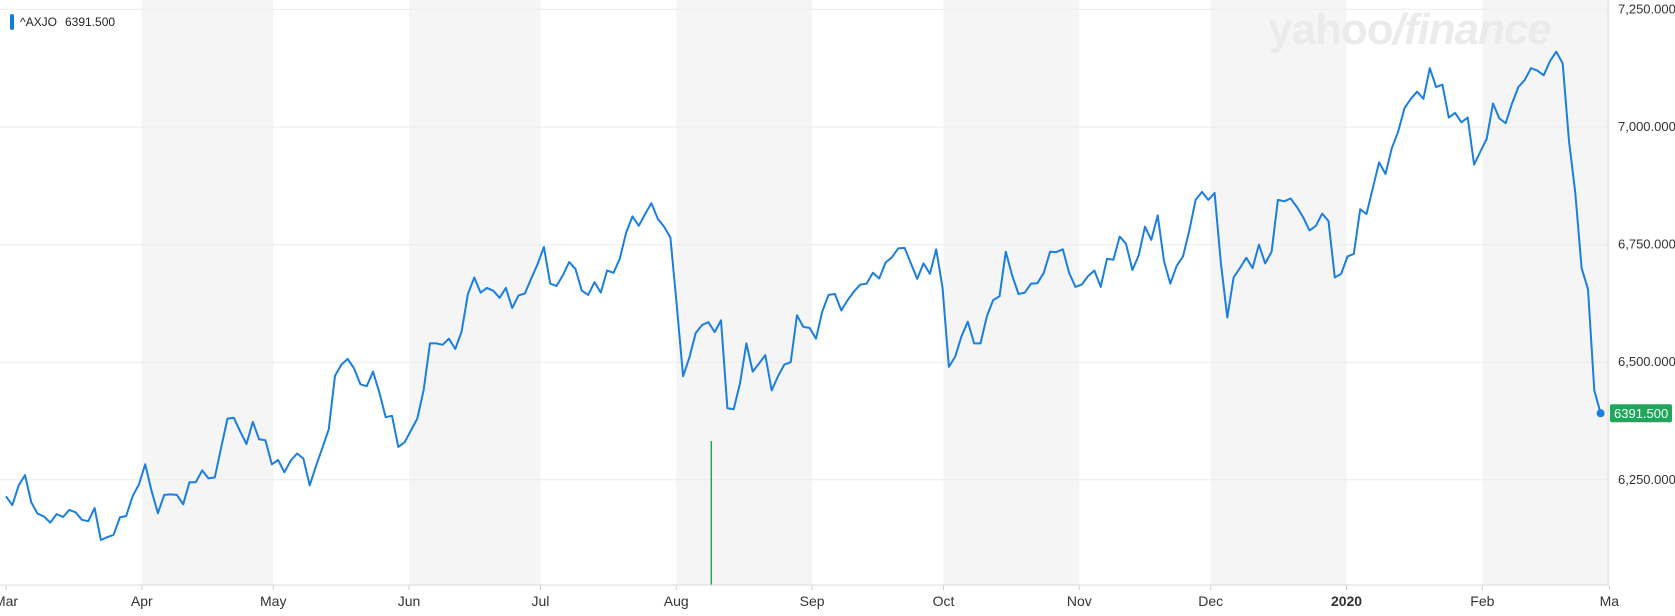 The width and height of the screenshot is (1675, 616). Describe the element at coordinates (1646, 126) in the screenshot. I see `y-tick-label: 7,000.000` at that location.